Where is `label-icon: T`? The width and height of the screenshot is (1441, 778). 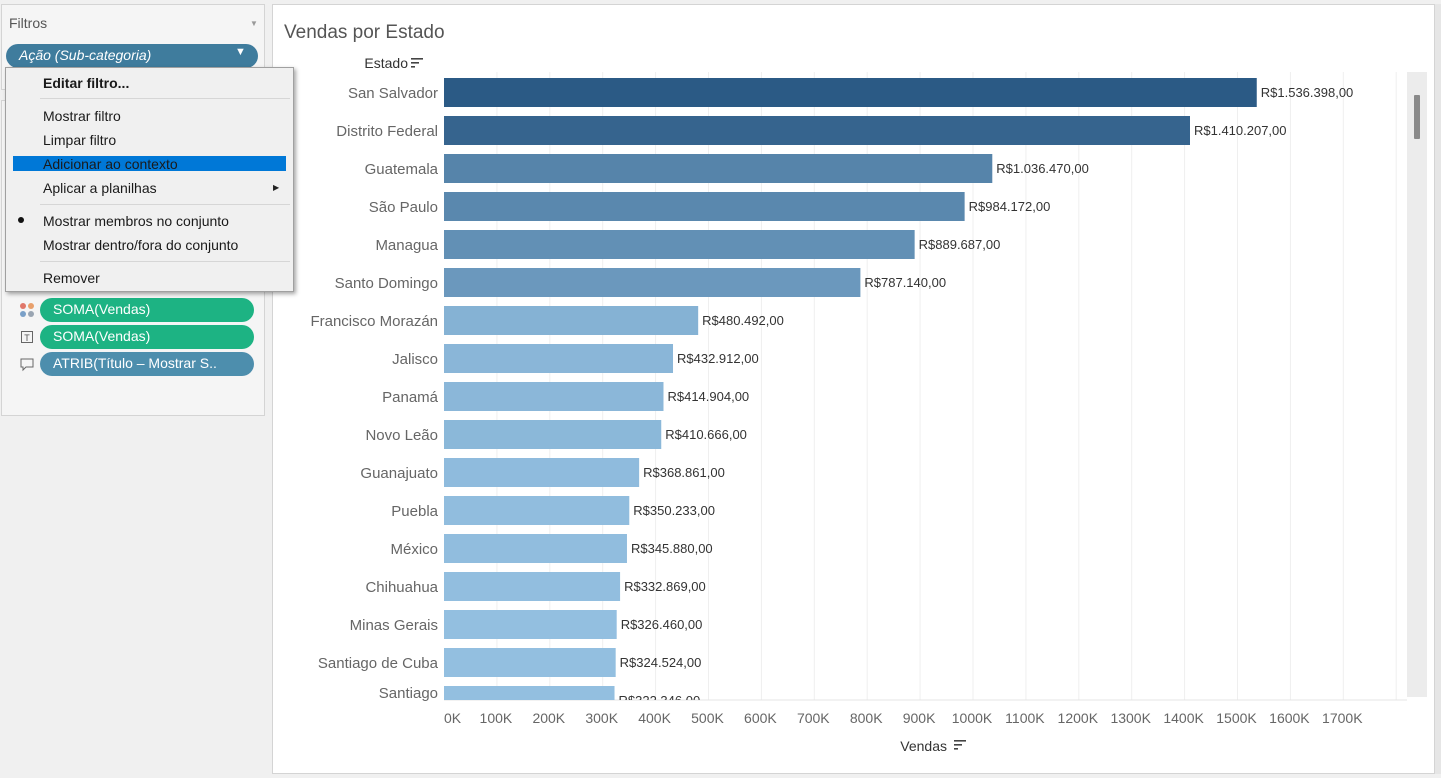 label-icon: T is located at coordinates (27, 337).